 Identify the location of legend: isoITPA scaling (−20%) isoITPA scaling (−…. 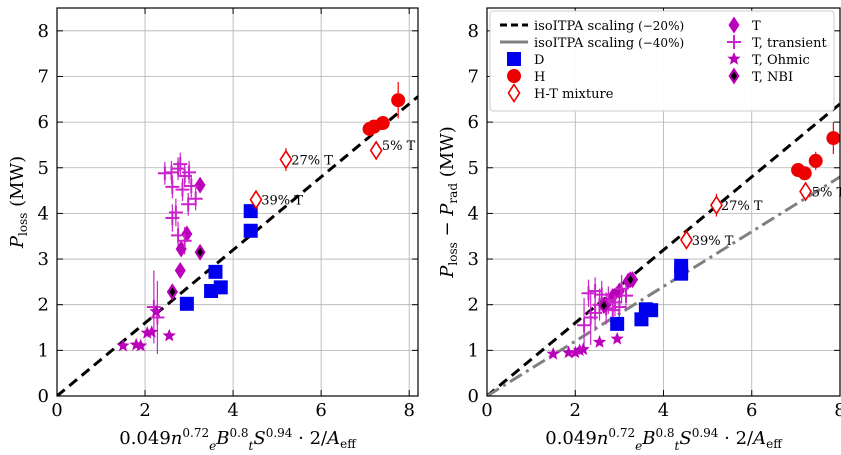
(662, 61).